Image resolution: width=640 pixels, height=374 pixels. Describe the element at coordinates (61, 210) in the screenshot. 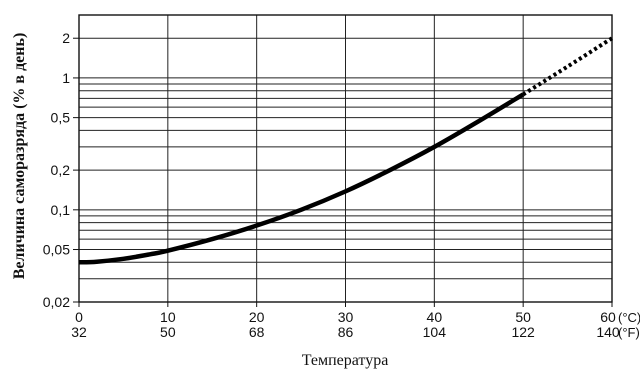

I see `y-tick-label: 0,1` at that location.